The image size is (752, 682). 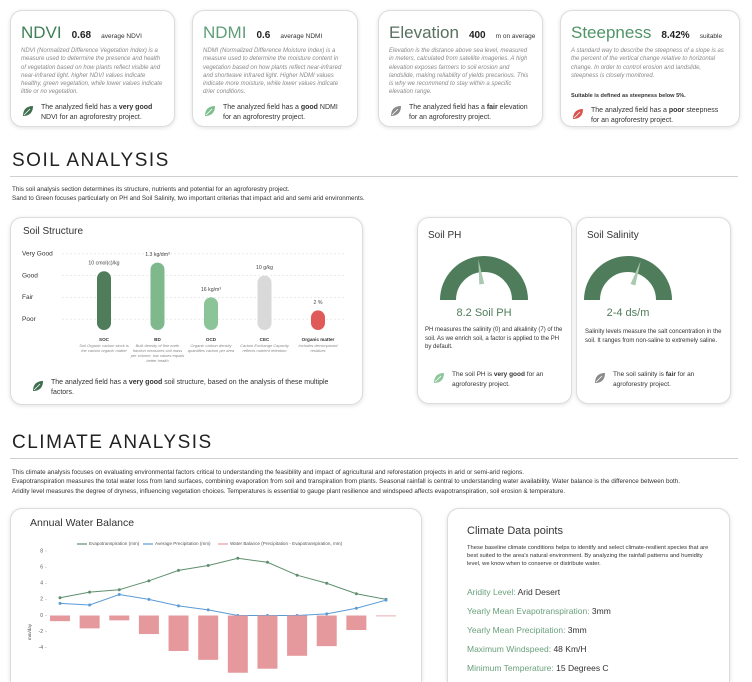 I want to click on bar-note: Includes decomposed residues, so click(x=318, y=348).